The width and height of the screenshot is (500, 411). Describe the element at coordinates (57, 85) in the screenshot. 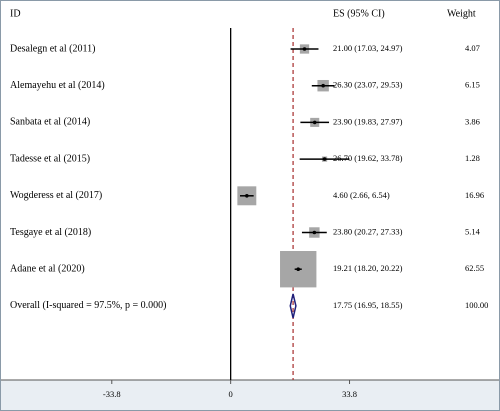

I see `study-label: Alemayehu et al (2014)` at that location.